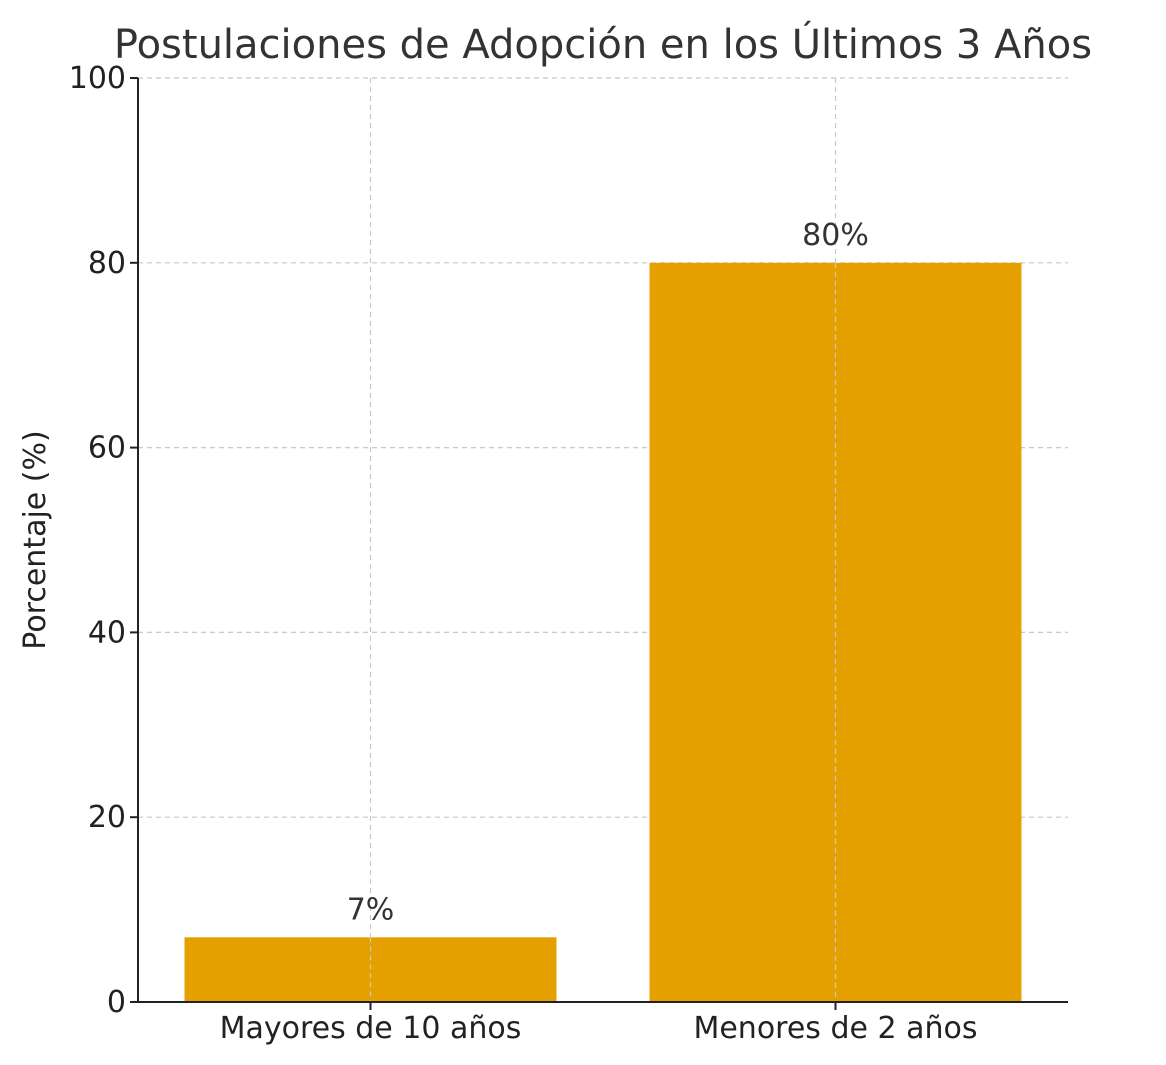 This screenshot has width=1166, height=1065. Describe the element at coordinates (107, 632) in the screenshot. I see `y-tick-label: 40` at that location.